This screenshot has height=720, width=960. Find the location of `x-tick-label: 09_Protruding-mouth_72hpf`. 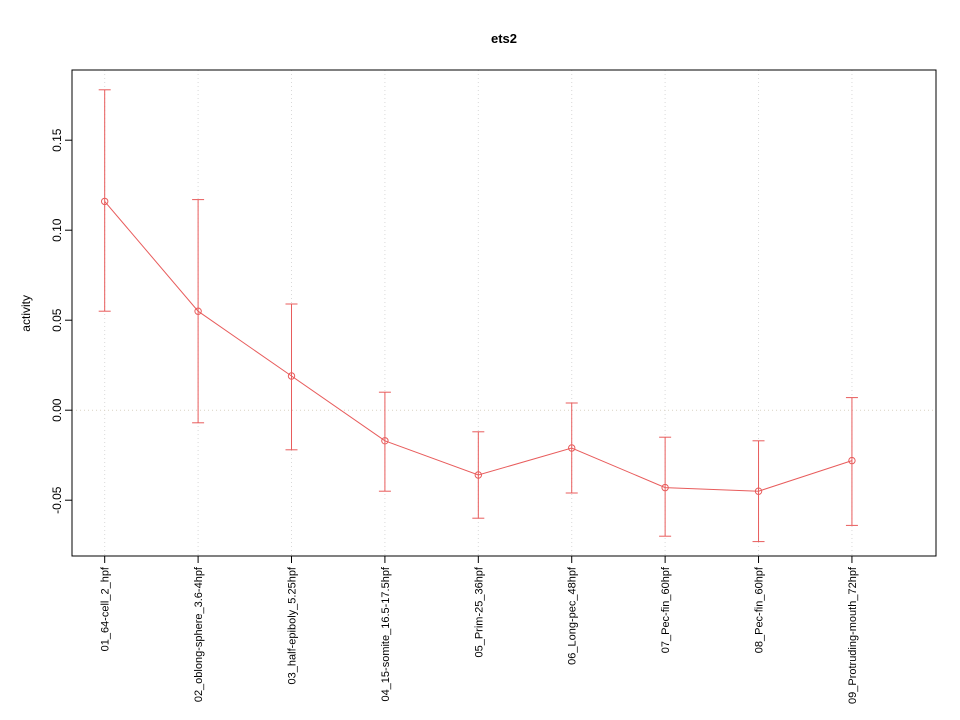

x-tick-label: 09_Protruding-mouth_72hpf is located at coordinates (853, 635).